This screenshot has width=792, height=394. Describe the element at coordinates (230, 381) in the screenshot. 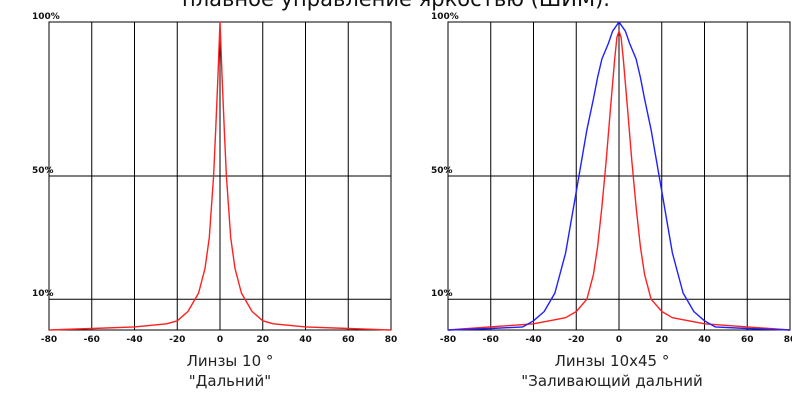

I see `chart-caption-line: "Дальний"` at that location.